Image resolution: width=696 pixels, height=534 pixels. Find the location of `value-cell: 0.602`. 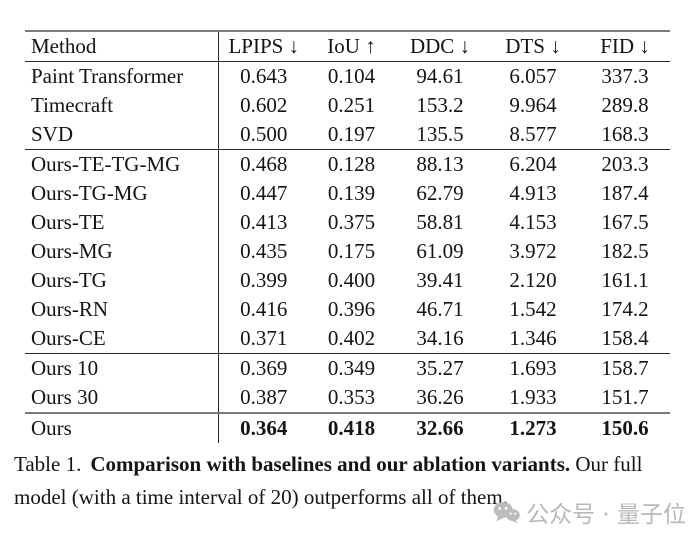

value-cell: 0.602 is located at coordinates (264, 105).